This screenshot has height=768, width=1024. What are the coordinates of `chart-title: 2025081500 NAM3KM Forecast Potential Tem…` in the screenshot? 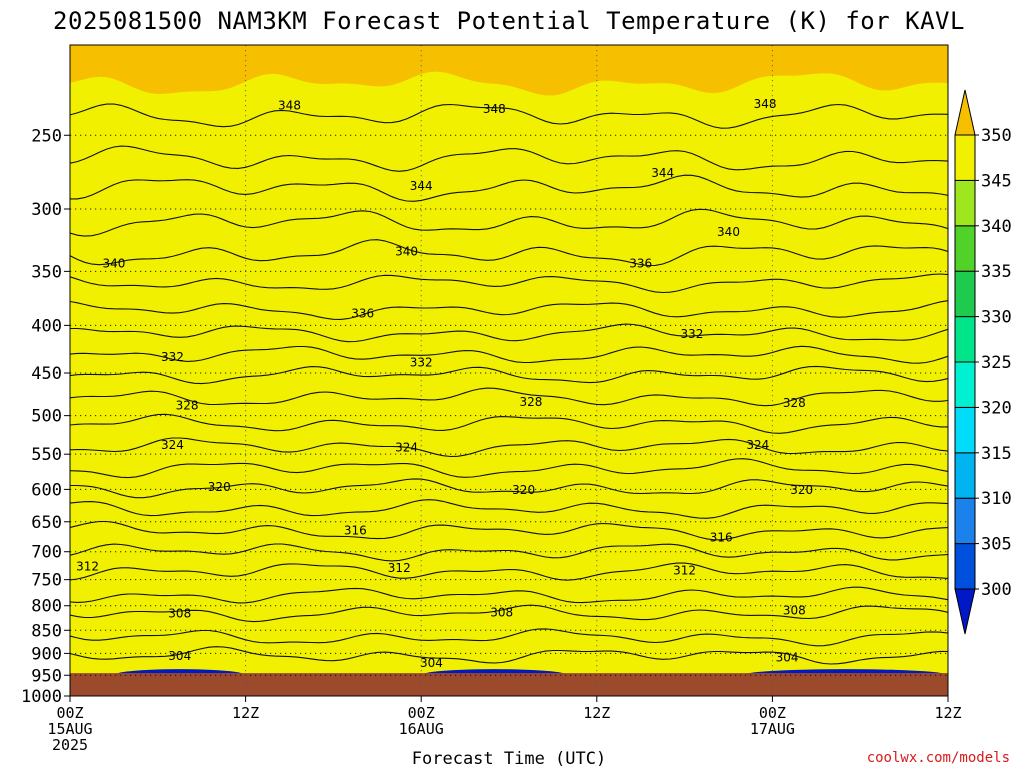 It's located at (509, 21).